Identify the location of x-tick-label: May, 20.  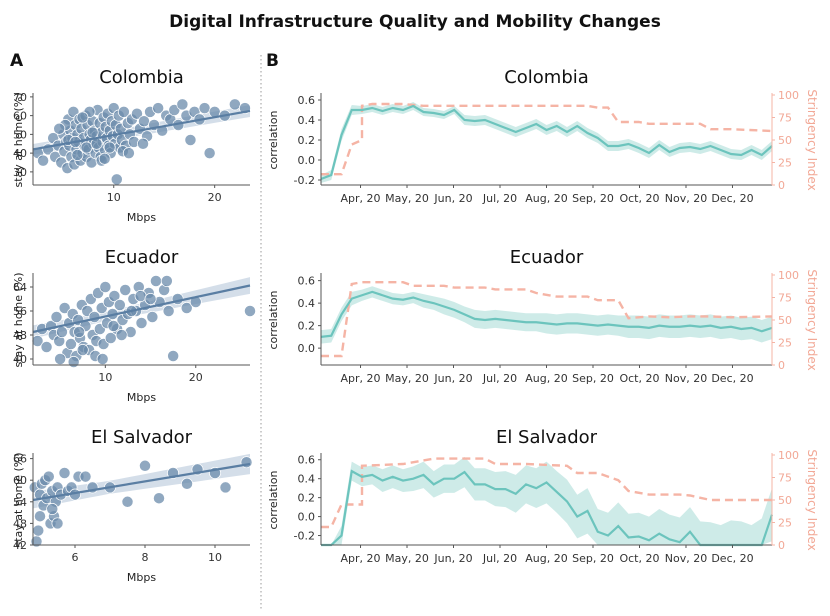
(407, 558).